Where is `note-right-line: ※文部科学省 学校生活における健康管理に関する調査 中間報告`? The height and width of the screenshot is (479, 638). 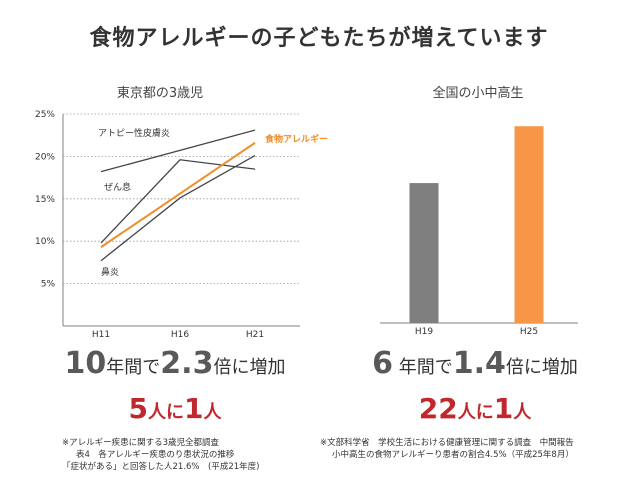 note-right-line: ※文部科学省 学校生活における健康管理に関する調査 中間報告 is located at coordinates (447, 443).